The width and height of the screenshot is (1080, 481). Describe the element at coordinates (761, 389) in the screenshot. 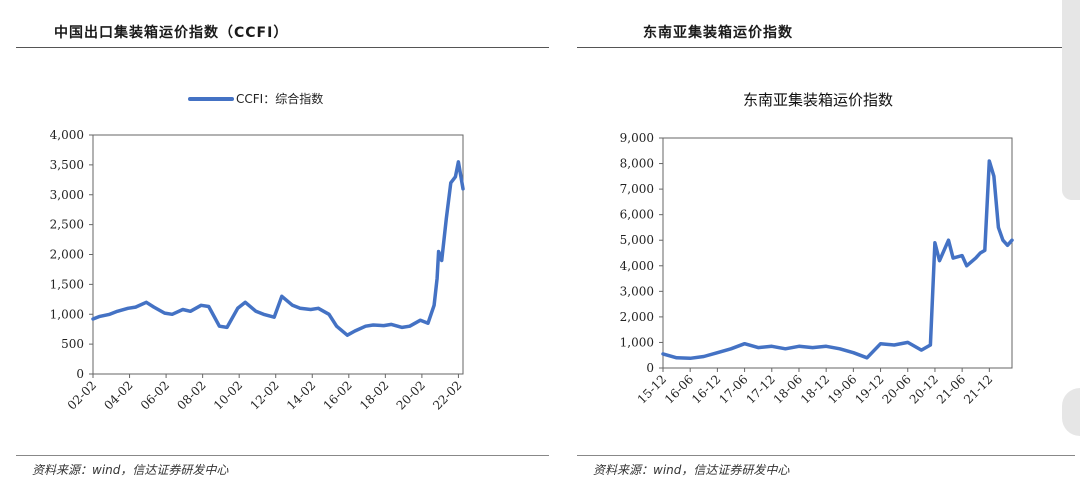

I see `x-tick-label: 17-12` at that location.